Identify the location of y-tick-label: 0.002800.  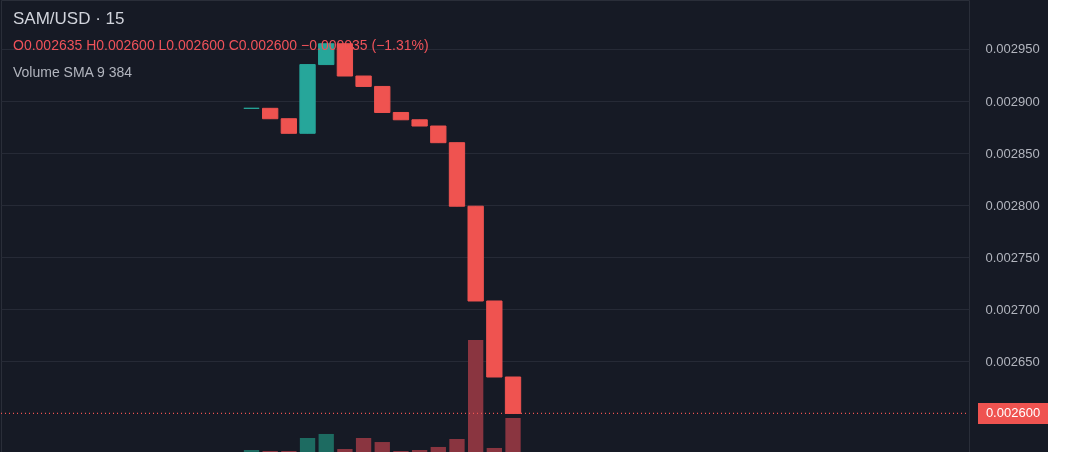
(1012, 205).